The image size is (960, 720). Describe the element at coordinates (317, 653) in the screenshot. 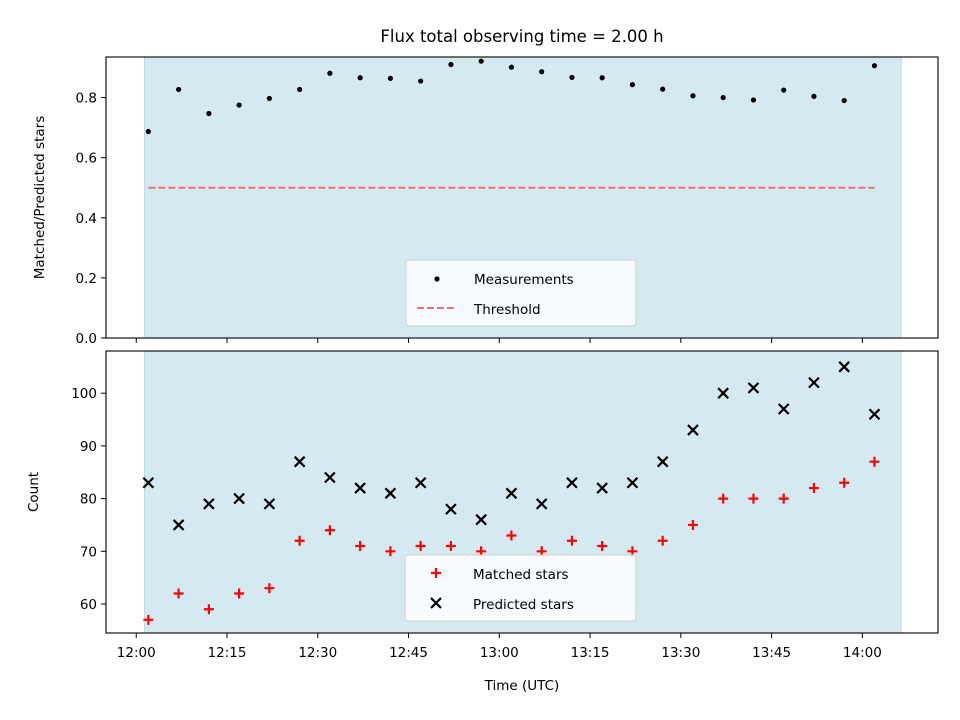

I see `x-tick-label: 12:30` at that location.